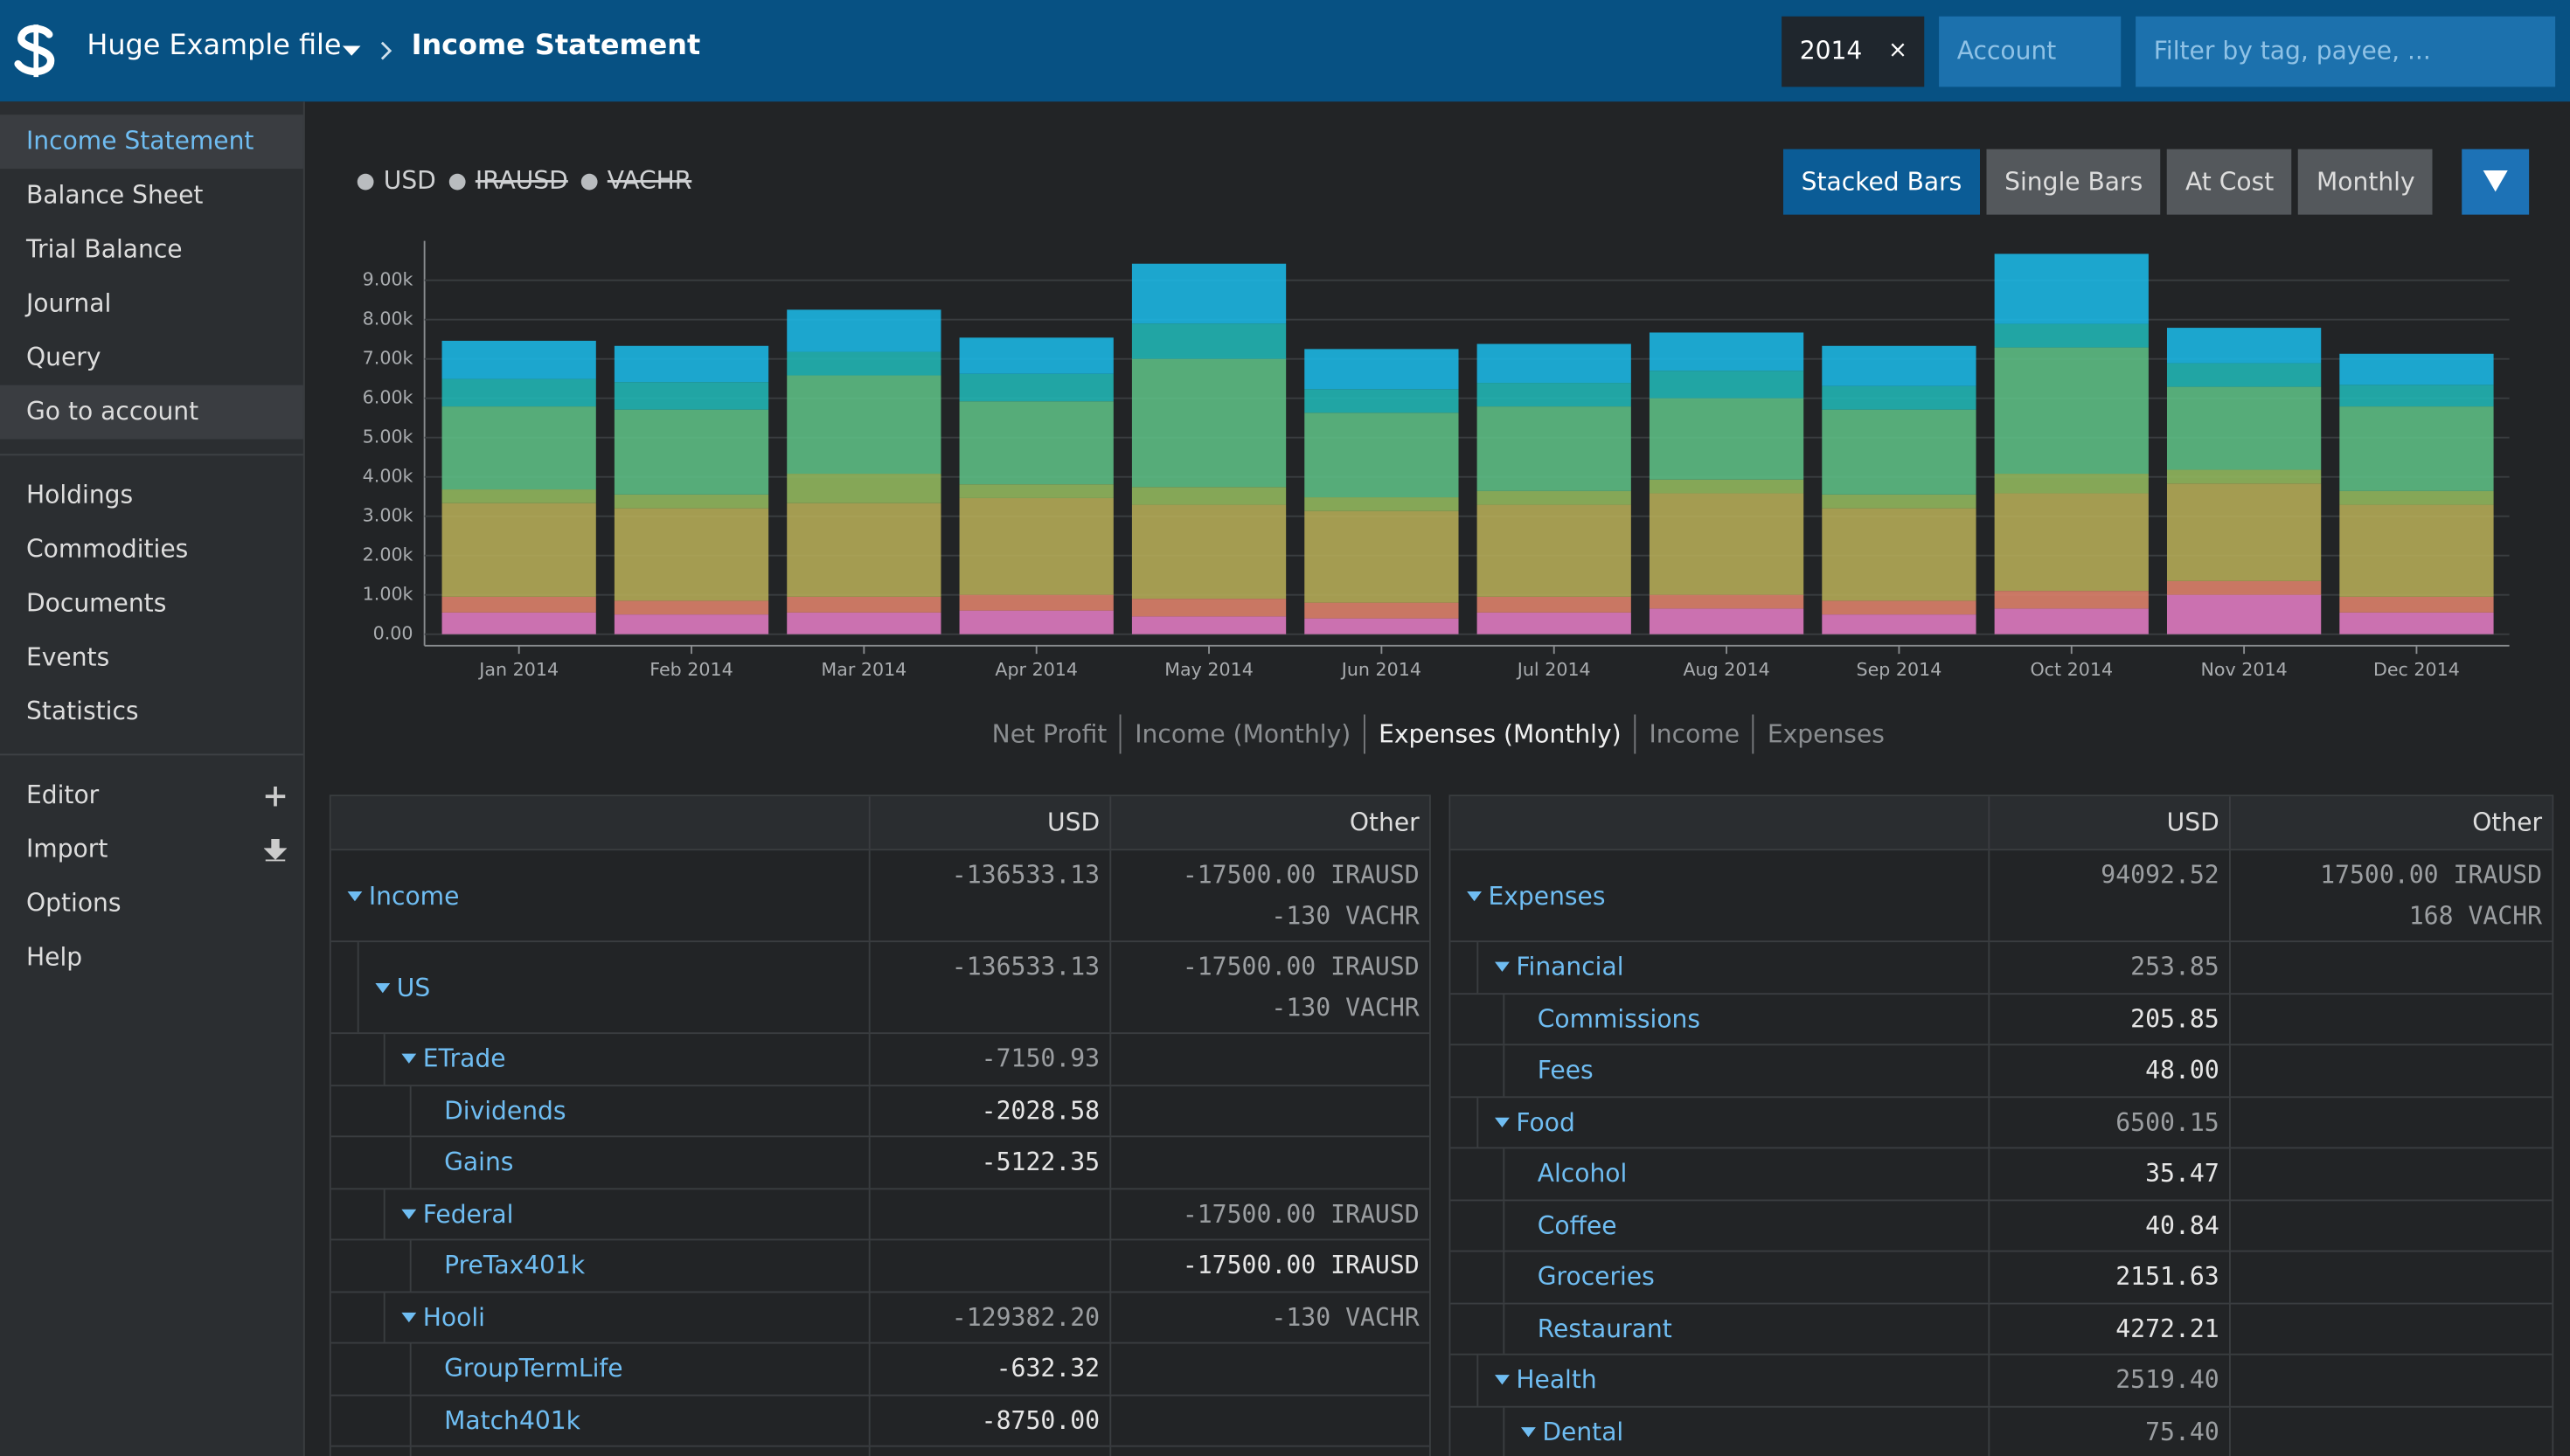  What do you see at coordinates (275, 796) in the screenshot?
I see `sidebar-icon-plus` at bounding box center [275, 796].